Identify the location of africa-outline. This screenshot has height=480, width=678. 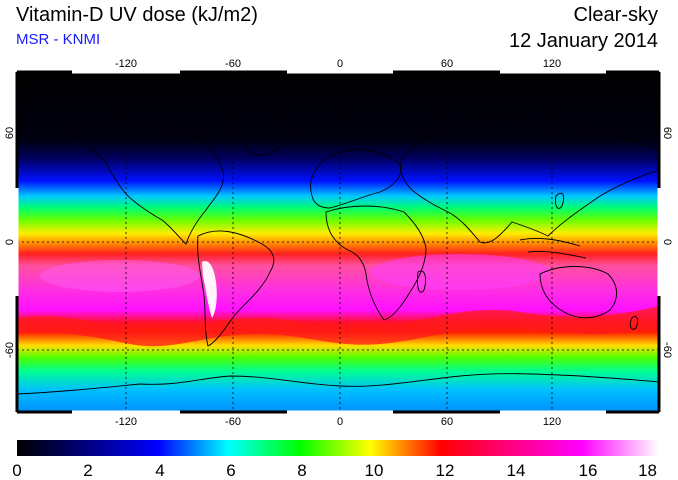
(376, 263).